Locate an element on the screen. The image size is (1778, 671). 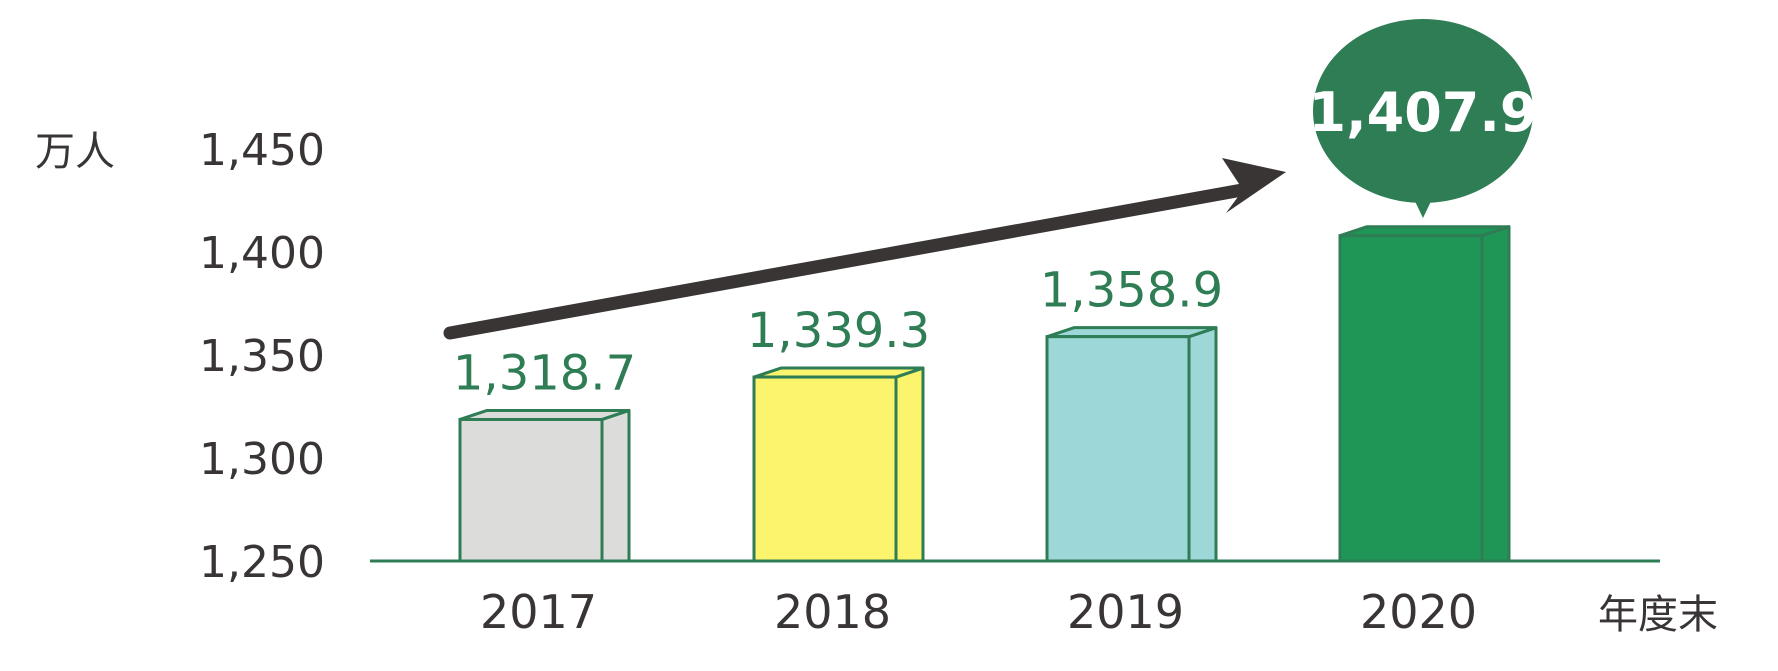
data-label: 1,339.3 is located at coordinates (838, 331).